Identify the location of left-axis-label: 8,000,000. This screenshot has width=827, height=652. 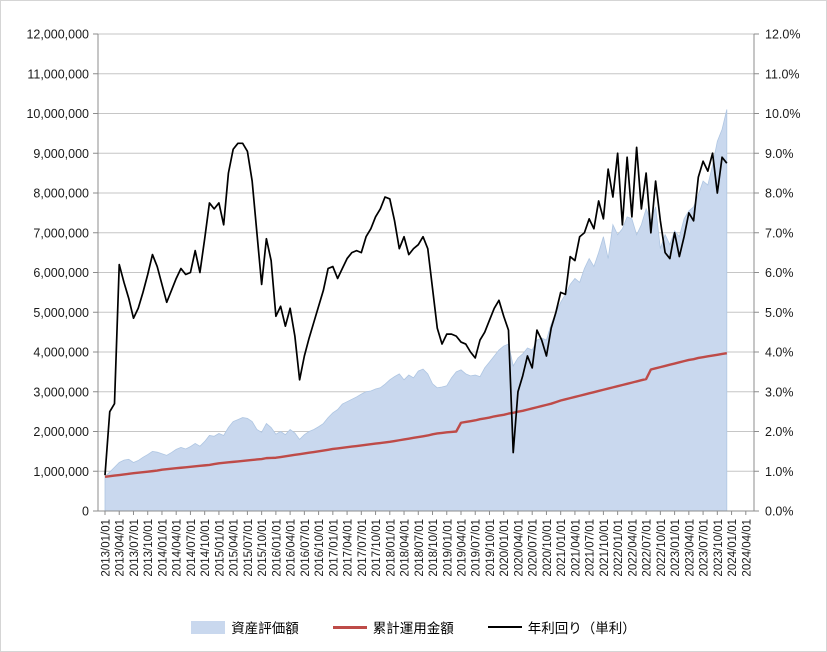
(61, 194).